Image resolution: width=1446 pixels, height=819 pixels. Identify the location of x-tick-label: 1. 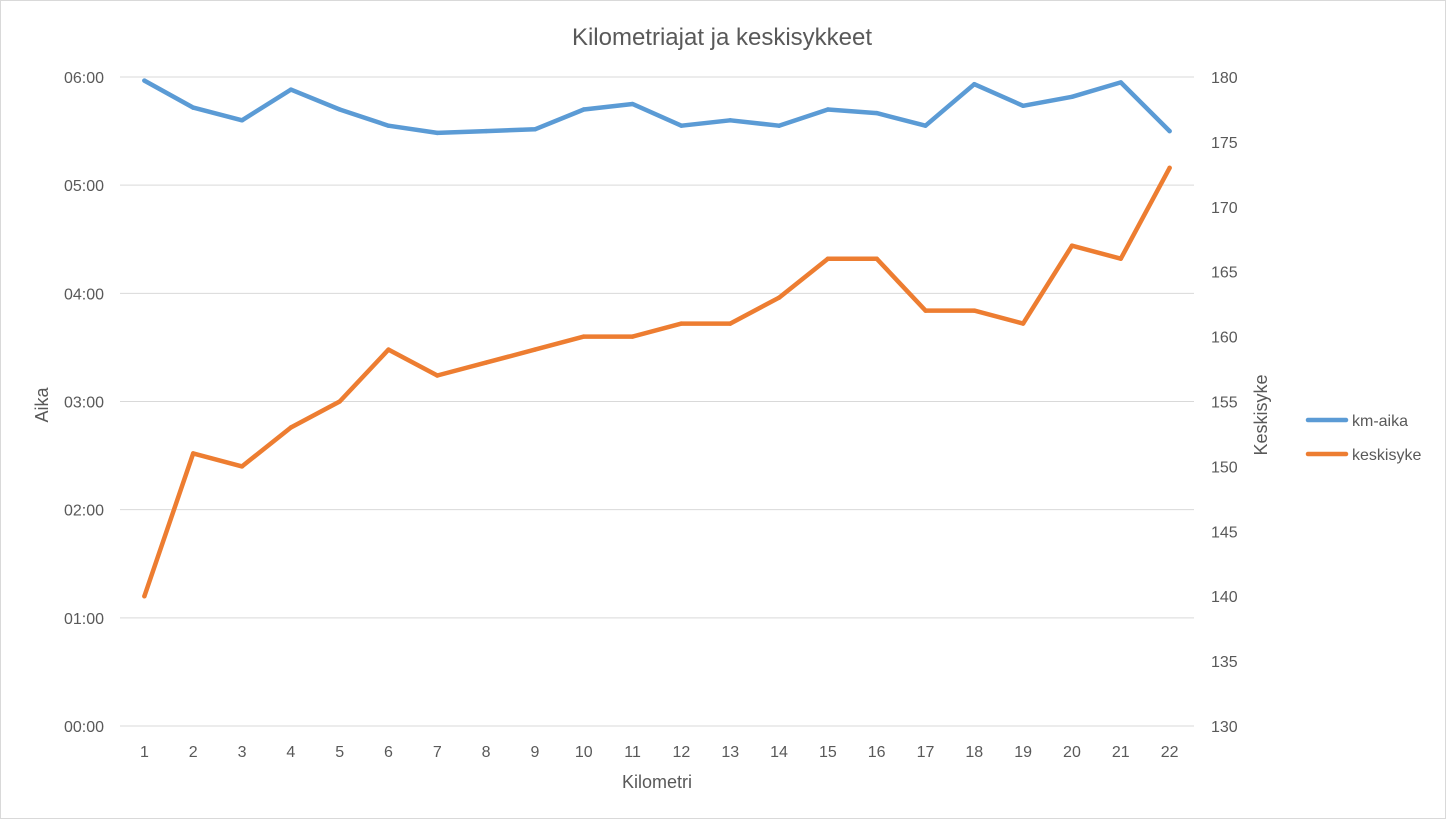
(144, 752).